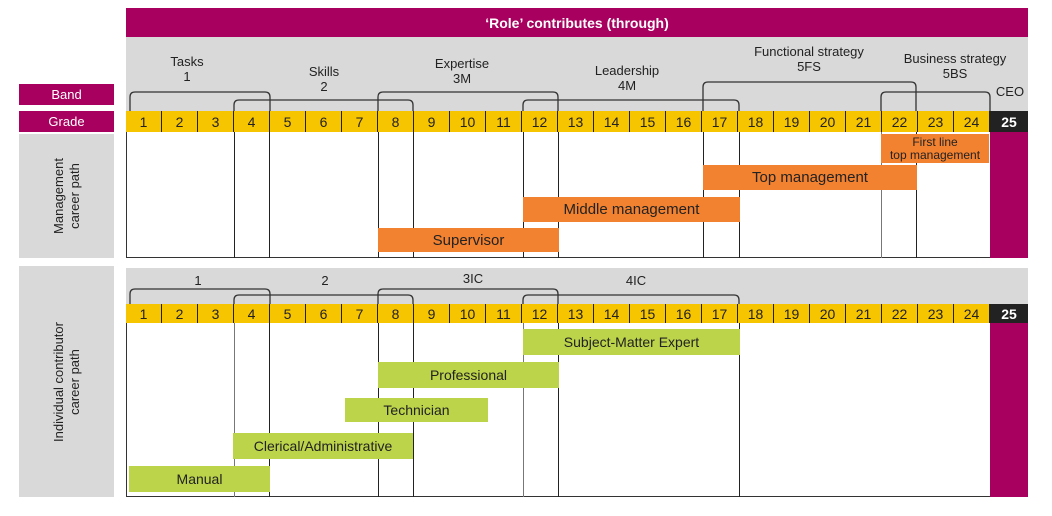 The height and width of the screenshot is (516, 1052). Describe the element at coordinates (180, 121) in the screenshot. I see `management-grade-cell: 2` at that location.